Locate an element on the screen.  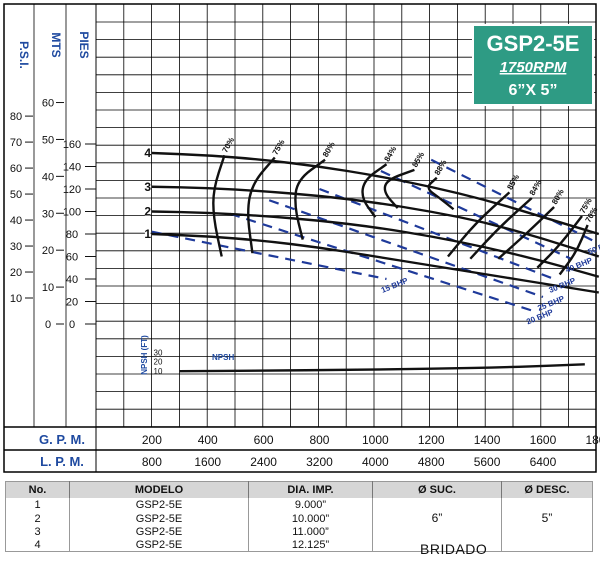
table-row: 1 GSP2-5E 9.000” 6” 5” is located at coordinates (299, 525).